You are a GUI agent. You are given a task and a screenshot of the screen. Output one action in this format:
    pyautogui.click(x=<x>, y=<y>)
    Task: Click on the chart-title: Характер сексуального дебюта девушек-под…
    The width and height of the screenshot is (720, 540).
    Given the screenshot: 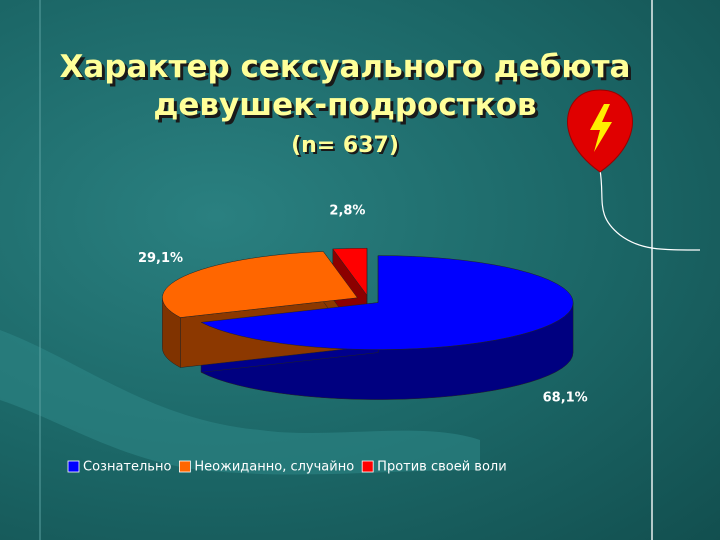 What is the action you would take?
    pyautogui.click(x=345, y=86)
    